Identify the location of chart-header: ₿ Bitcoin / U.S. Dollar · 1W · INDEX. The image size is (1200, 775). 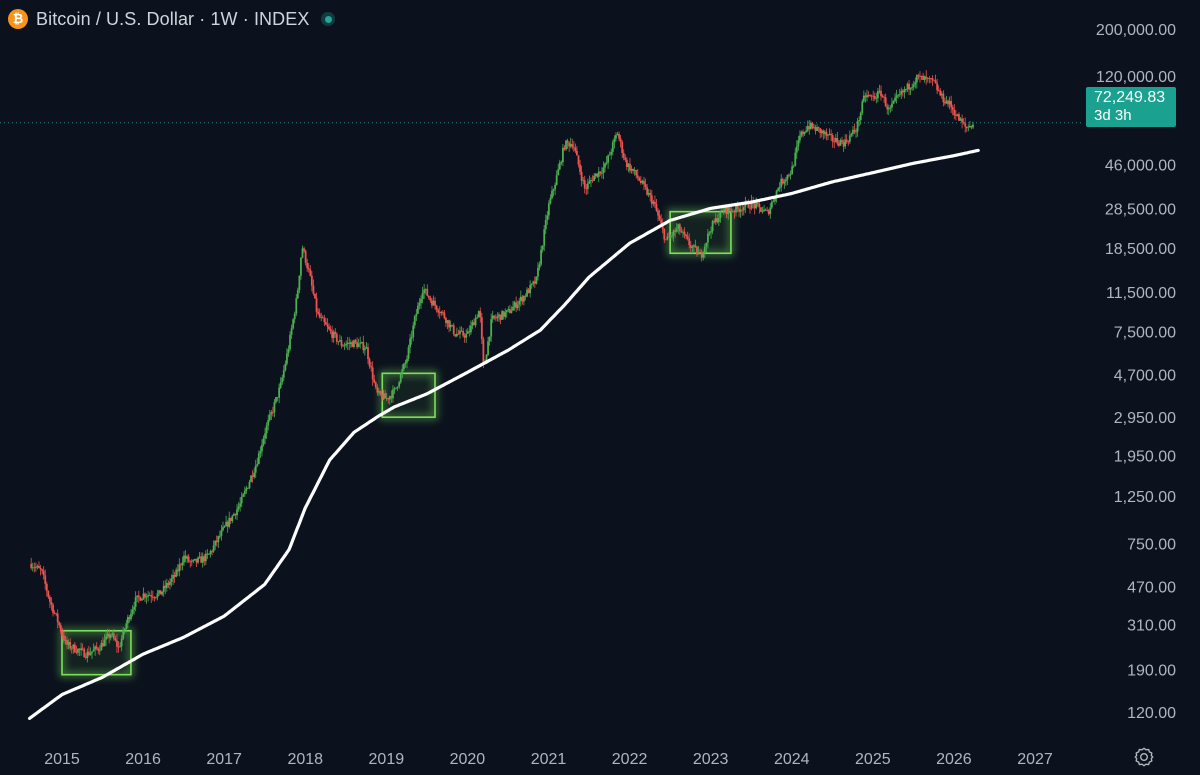
(172, 19).